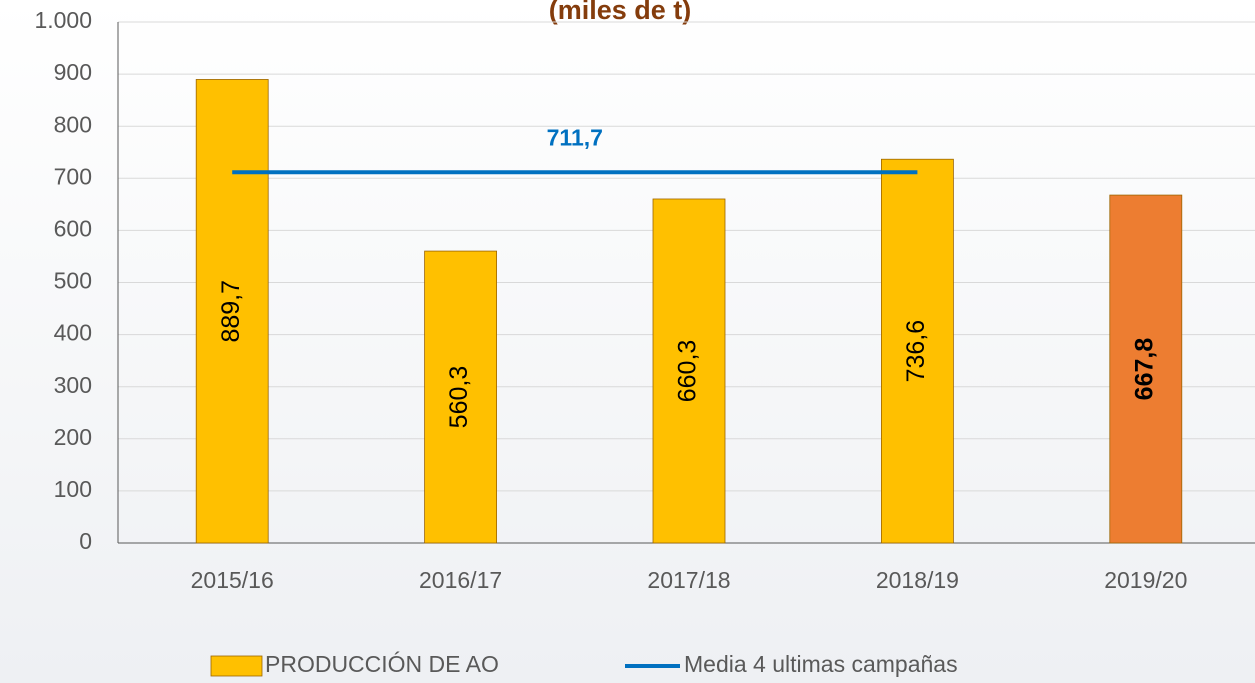 Image resolution: width=1255 pixels, height=683 pixels. I want to click on y-tick-label: 200, so click(73, 437).